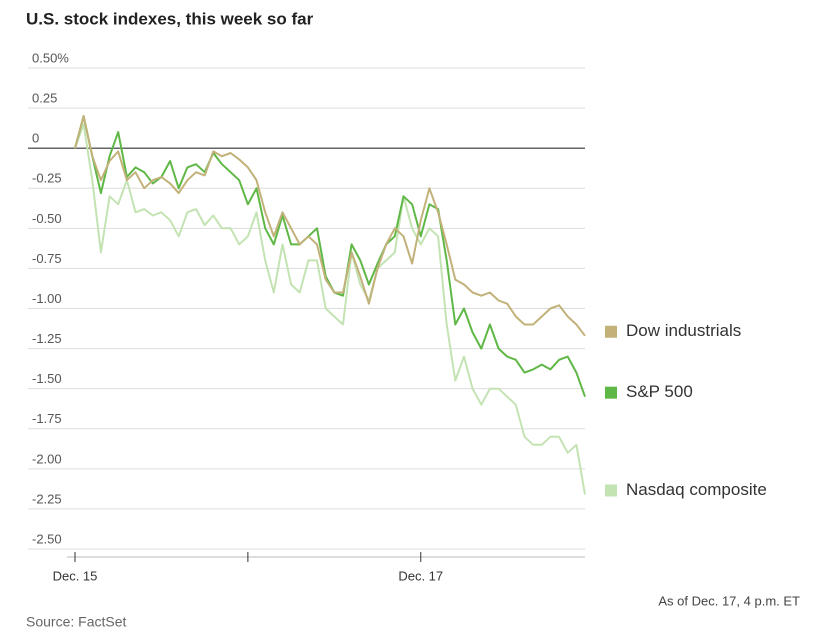 This screenshot has width=832, height=640. Describe the element at coordinates (47, 338) in the screenshot. I see `y-tick-label: -1.25` at that location.